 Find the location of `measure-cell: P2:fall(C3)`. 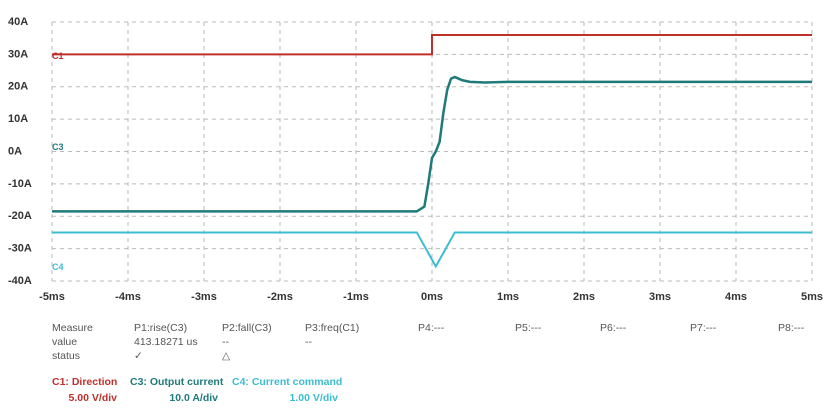

measure-cell: P2:fall(C3) is located at coordinates (247, 328).